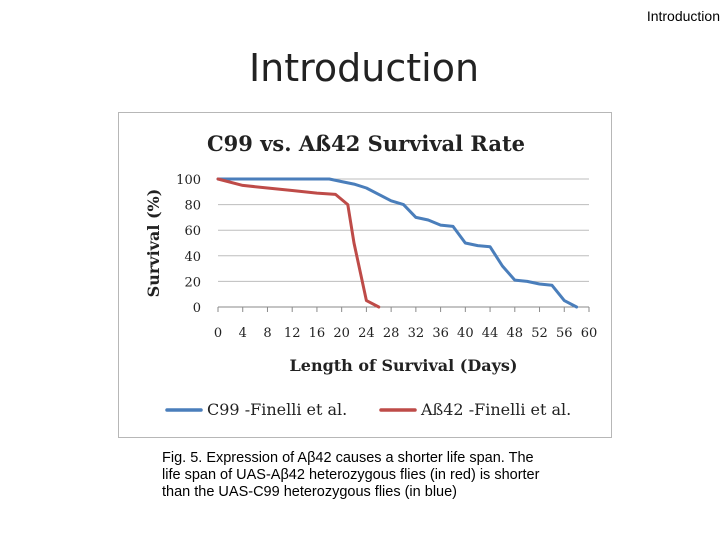  I want to click on x-tick-label: 24, so click(366, 333).